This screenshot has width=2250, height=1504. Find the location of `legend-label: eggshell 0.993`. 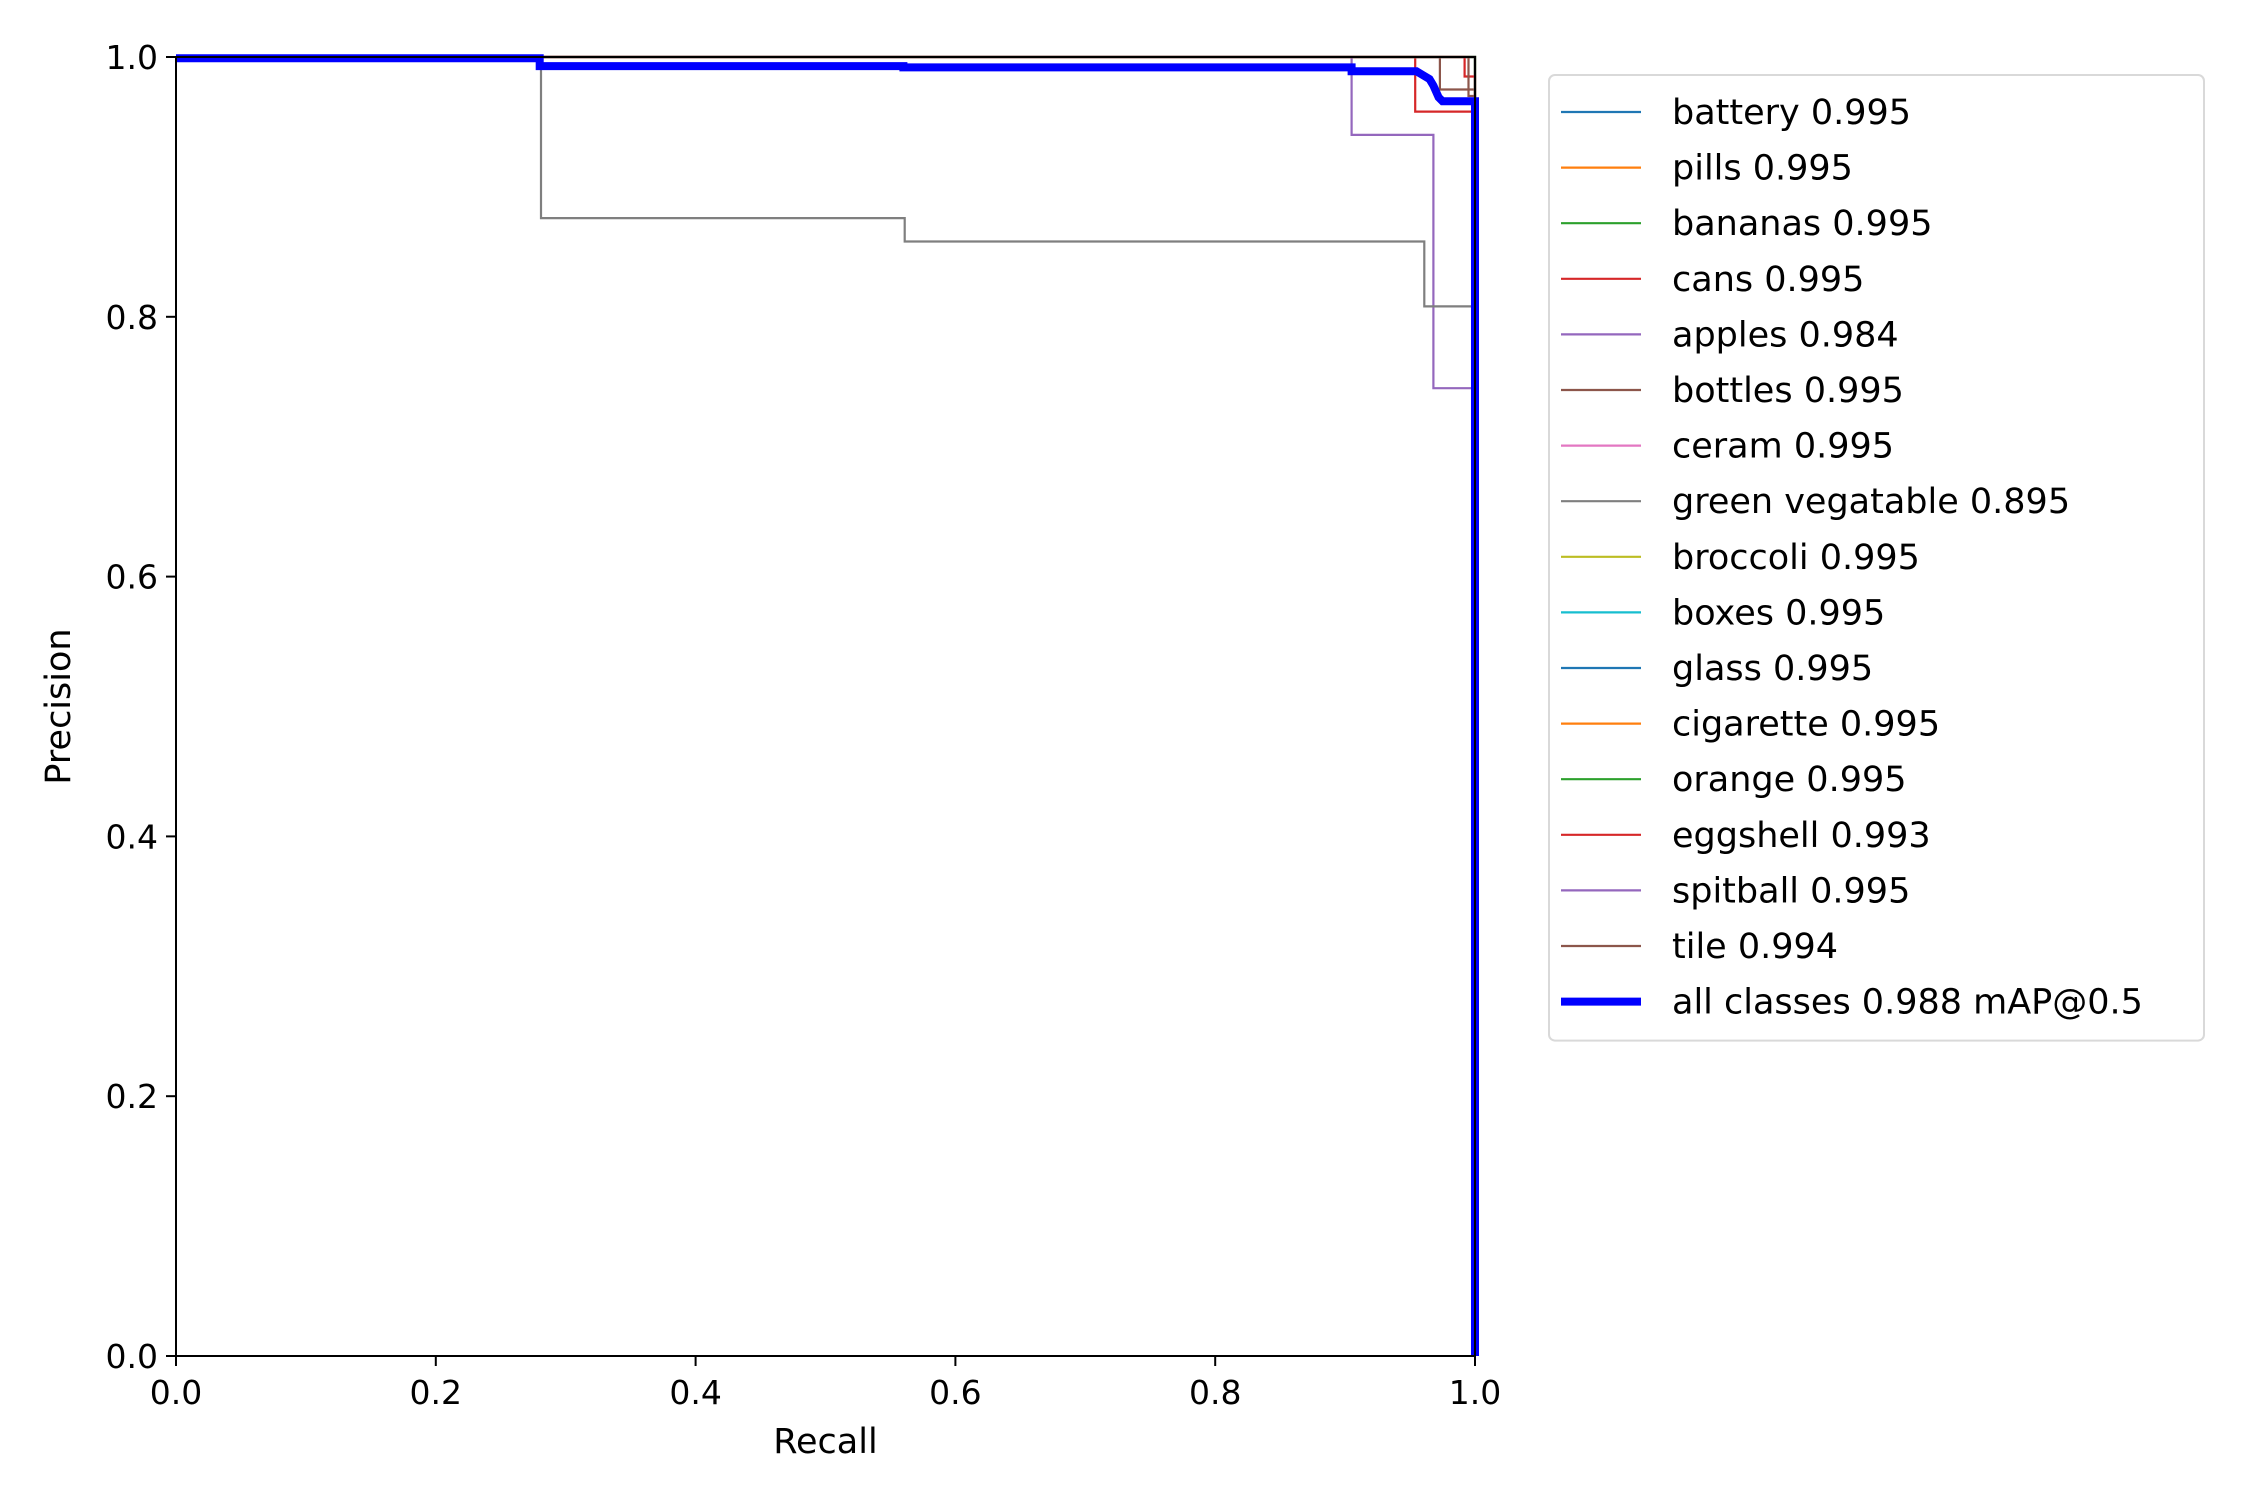

legend-label: eggshell 0.993 is located at coordinates (1801, 836).